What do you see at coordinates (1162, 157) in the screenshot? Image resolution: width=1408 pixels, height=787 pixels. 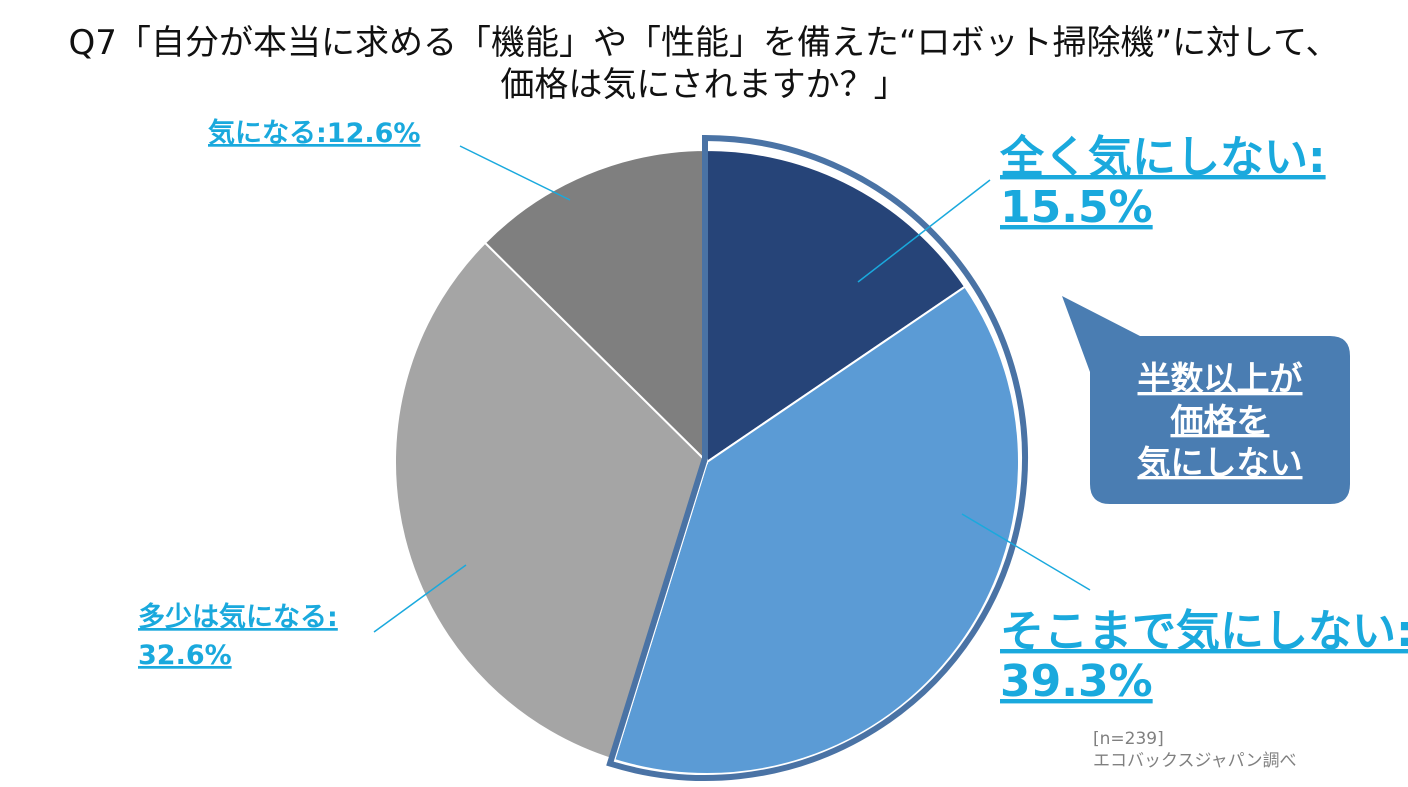 I see `label-s0-name: 全く気にしない:` at bounding box center [1162, 157].